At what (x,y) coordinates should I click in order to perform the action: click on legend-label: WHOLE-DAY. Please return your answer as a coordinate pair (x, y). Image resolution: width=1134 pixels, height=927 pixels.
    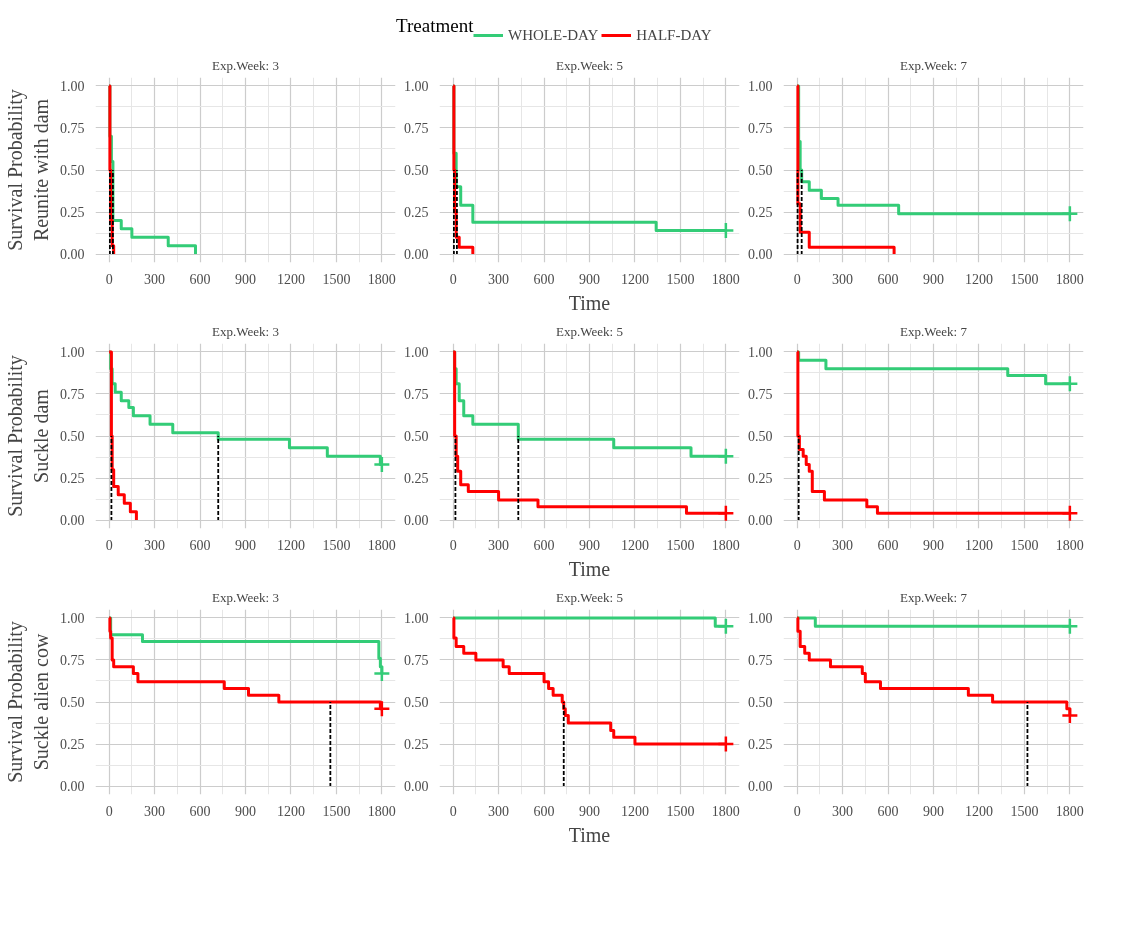
    Looking at the image, I should click on (553, 35).